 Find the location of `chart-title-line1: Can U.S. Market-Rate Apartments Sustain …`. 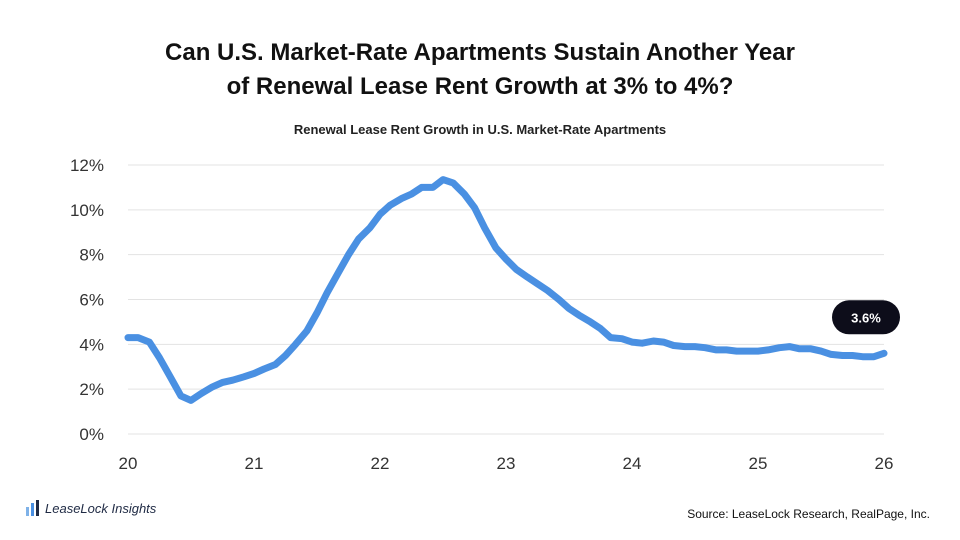

chart-title-line1: Can U.S. Market-Rate Apartments Sustain … is located at coordinates (480, 52).